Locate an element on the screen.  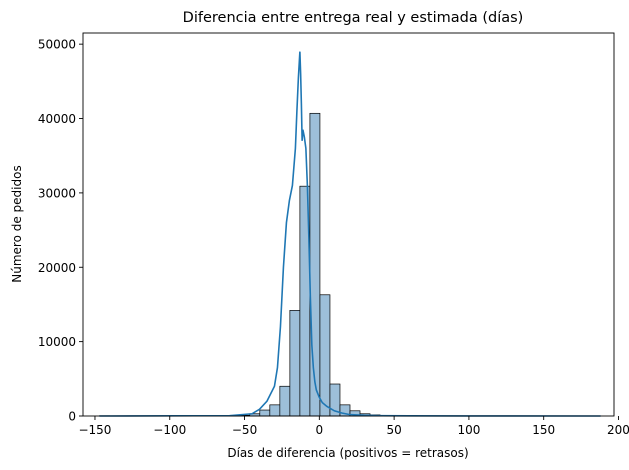
x-tick-label: 50 is located at coordinates (393, 430).